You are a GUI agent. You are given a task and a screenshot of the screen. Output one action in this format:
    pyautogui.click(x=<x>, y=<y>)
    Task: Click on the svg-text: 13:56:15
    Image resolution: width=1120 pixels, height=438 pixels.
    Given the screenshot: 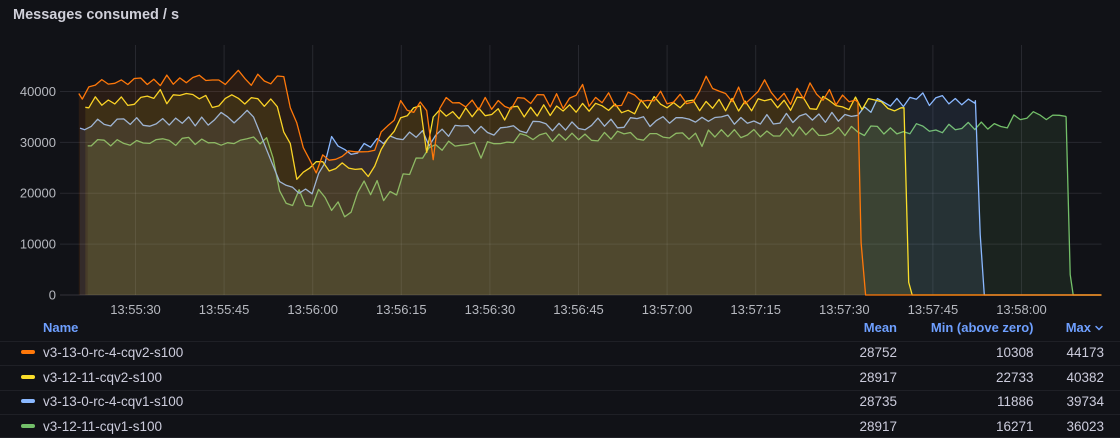 What is the action you would take?
    pyautogui.click(x=401, y=309)
    